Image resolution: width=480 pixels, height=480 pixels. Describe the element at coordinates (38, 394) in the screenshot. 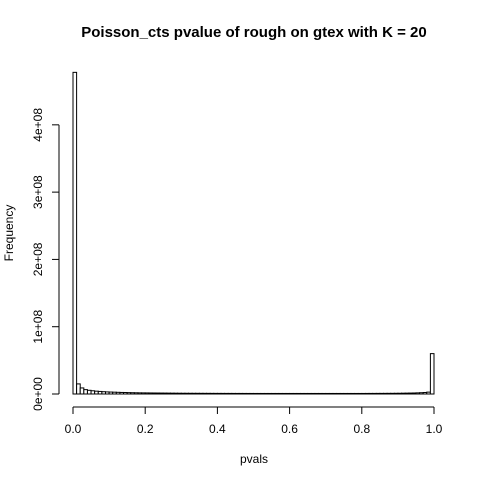

I see `y-tick-label: 0e+00` at that location.